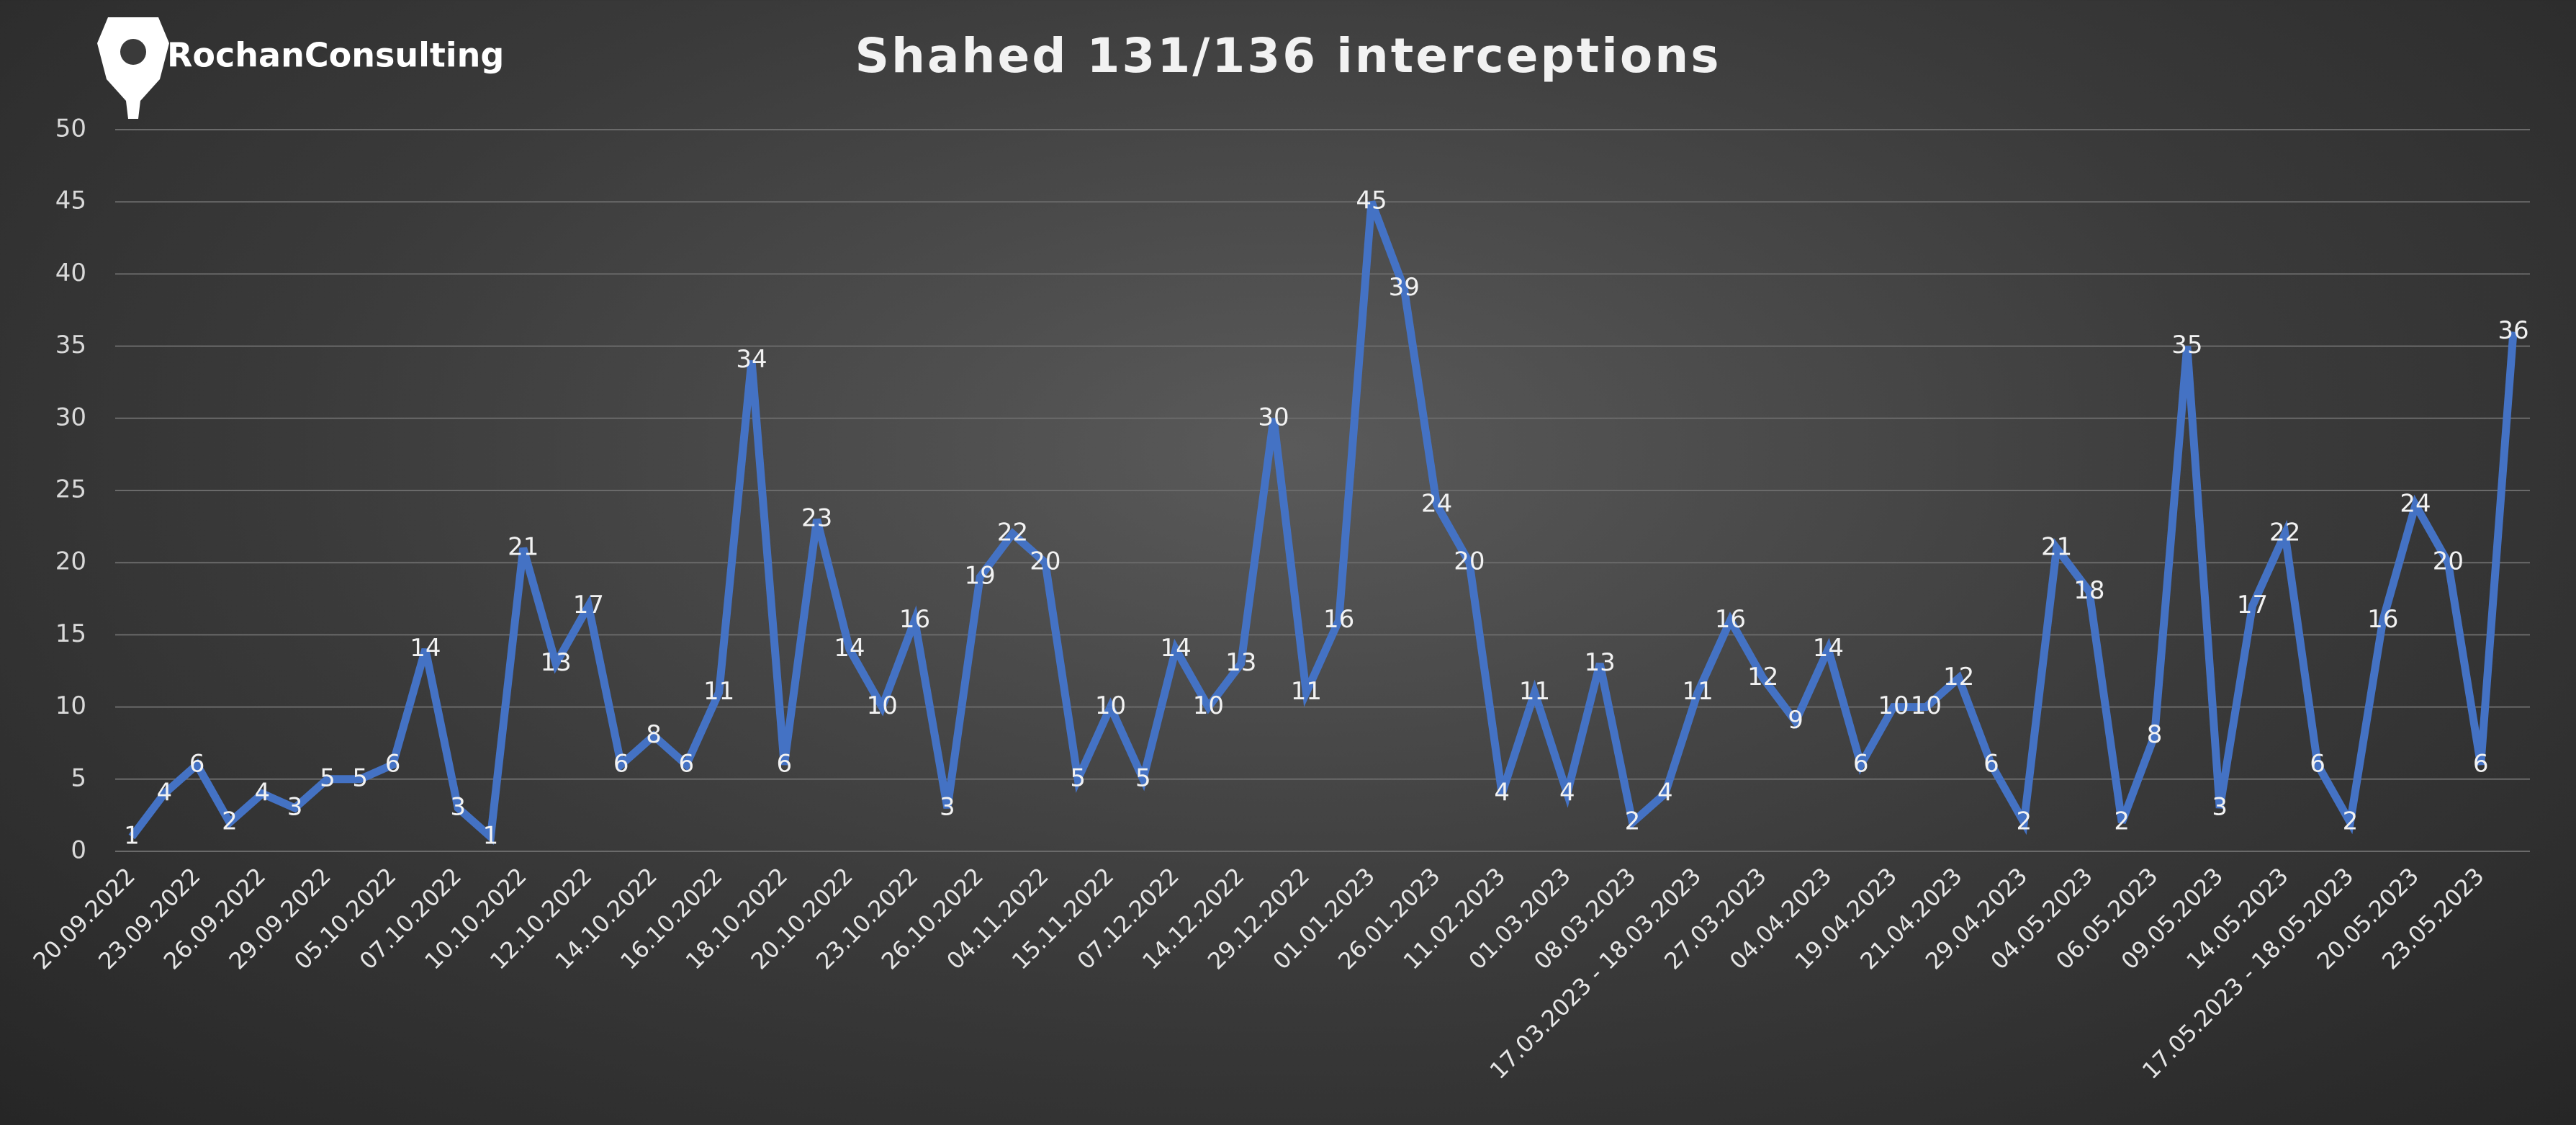 The height and width of the screenshot is (1125, 2576). I want to click on data-label: 9, so click(1795, 720).